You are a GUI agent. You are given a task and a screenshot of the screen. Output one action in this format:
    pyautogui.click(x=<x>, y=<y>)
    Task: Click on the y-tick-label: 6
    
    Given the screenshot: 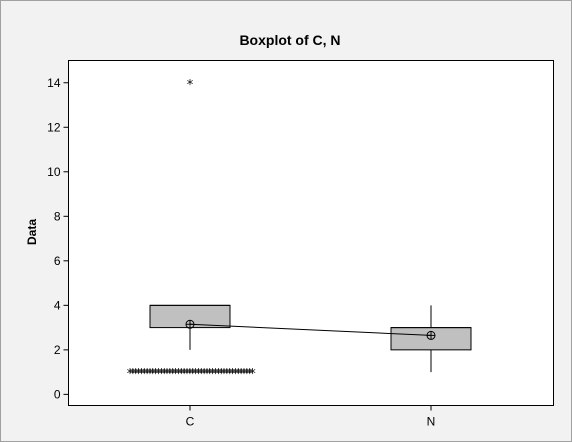 What is the action you would take?
    pyautogui.click(x=57, y=261)
    